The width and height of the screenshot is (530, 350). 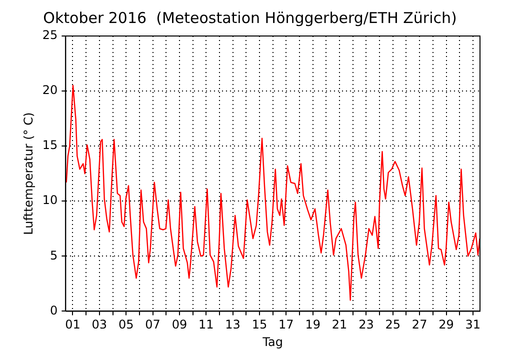 I want to click on x-tick-label: 23, so click(x=366, y=325).